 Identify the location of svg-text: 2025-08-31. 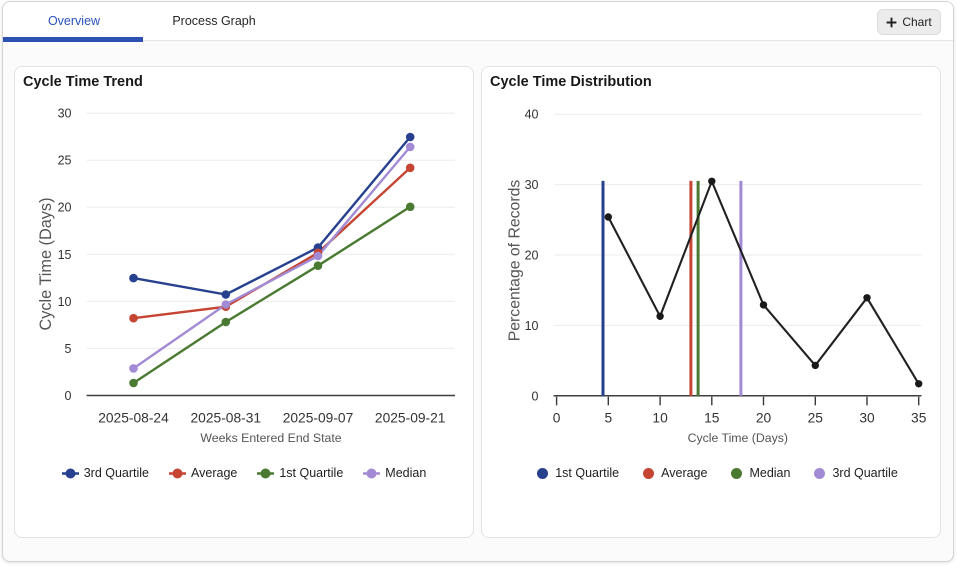
(226, 418).